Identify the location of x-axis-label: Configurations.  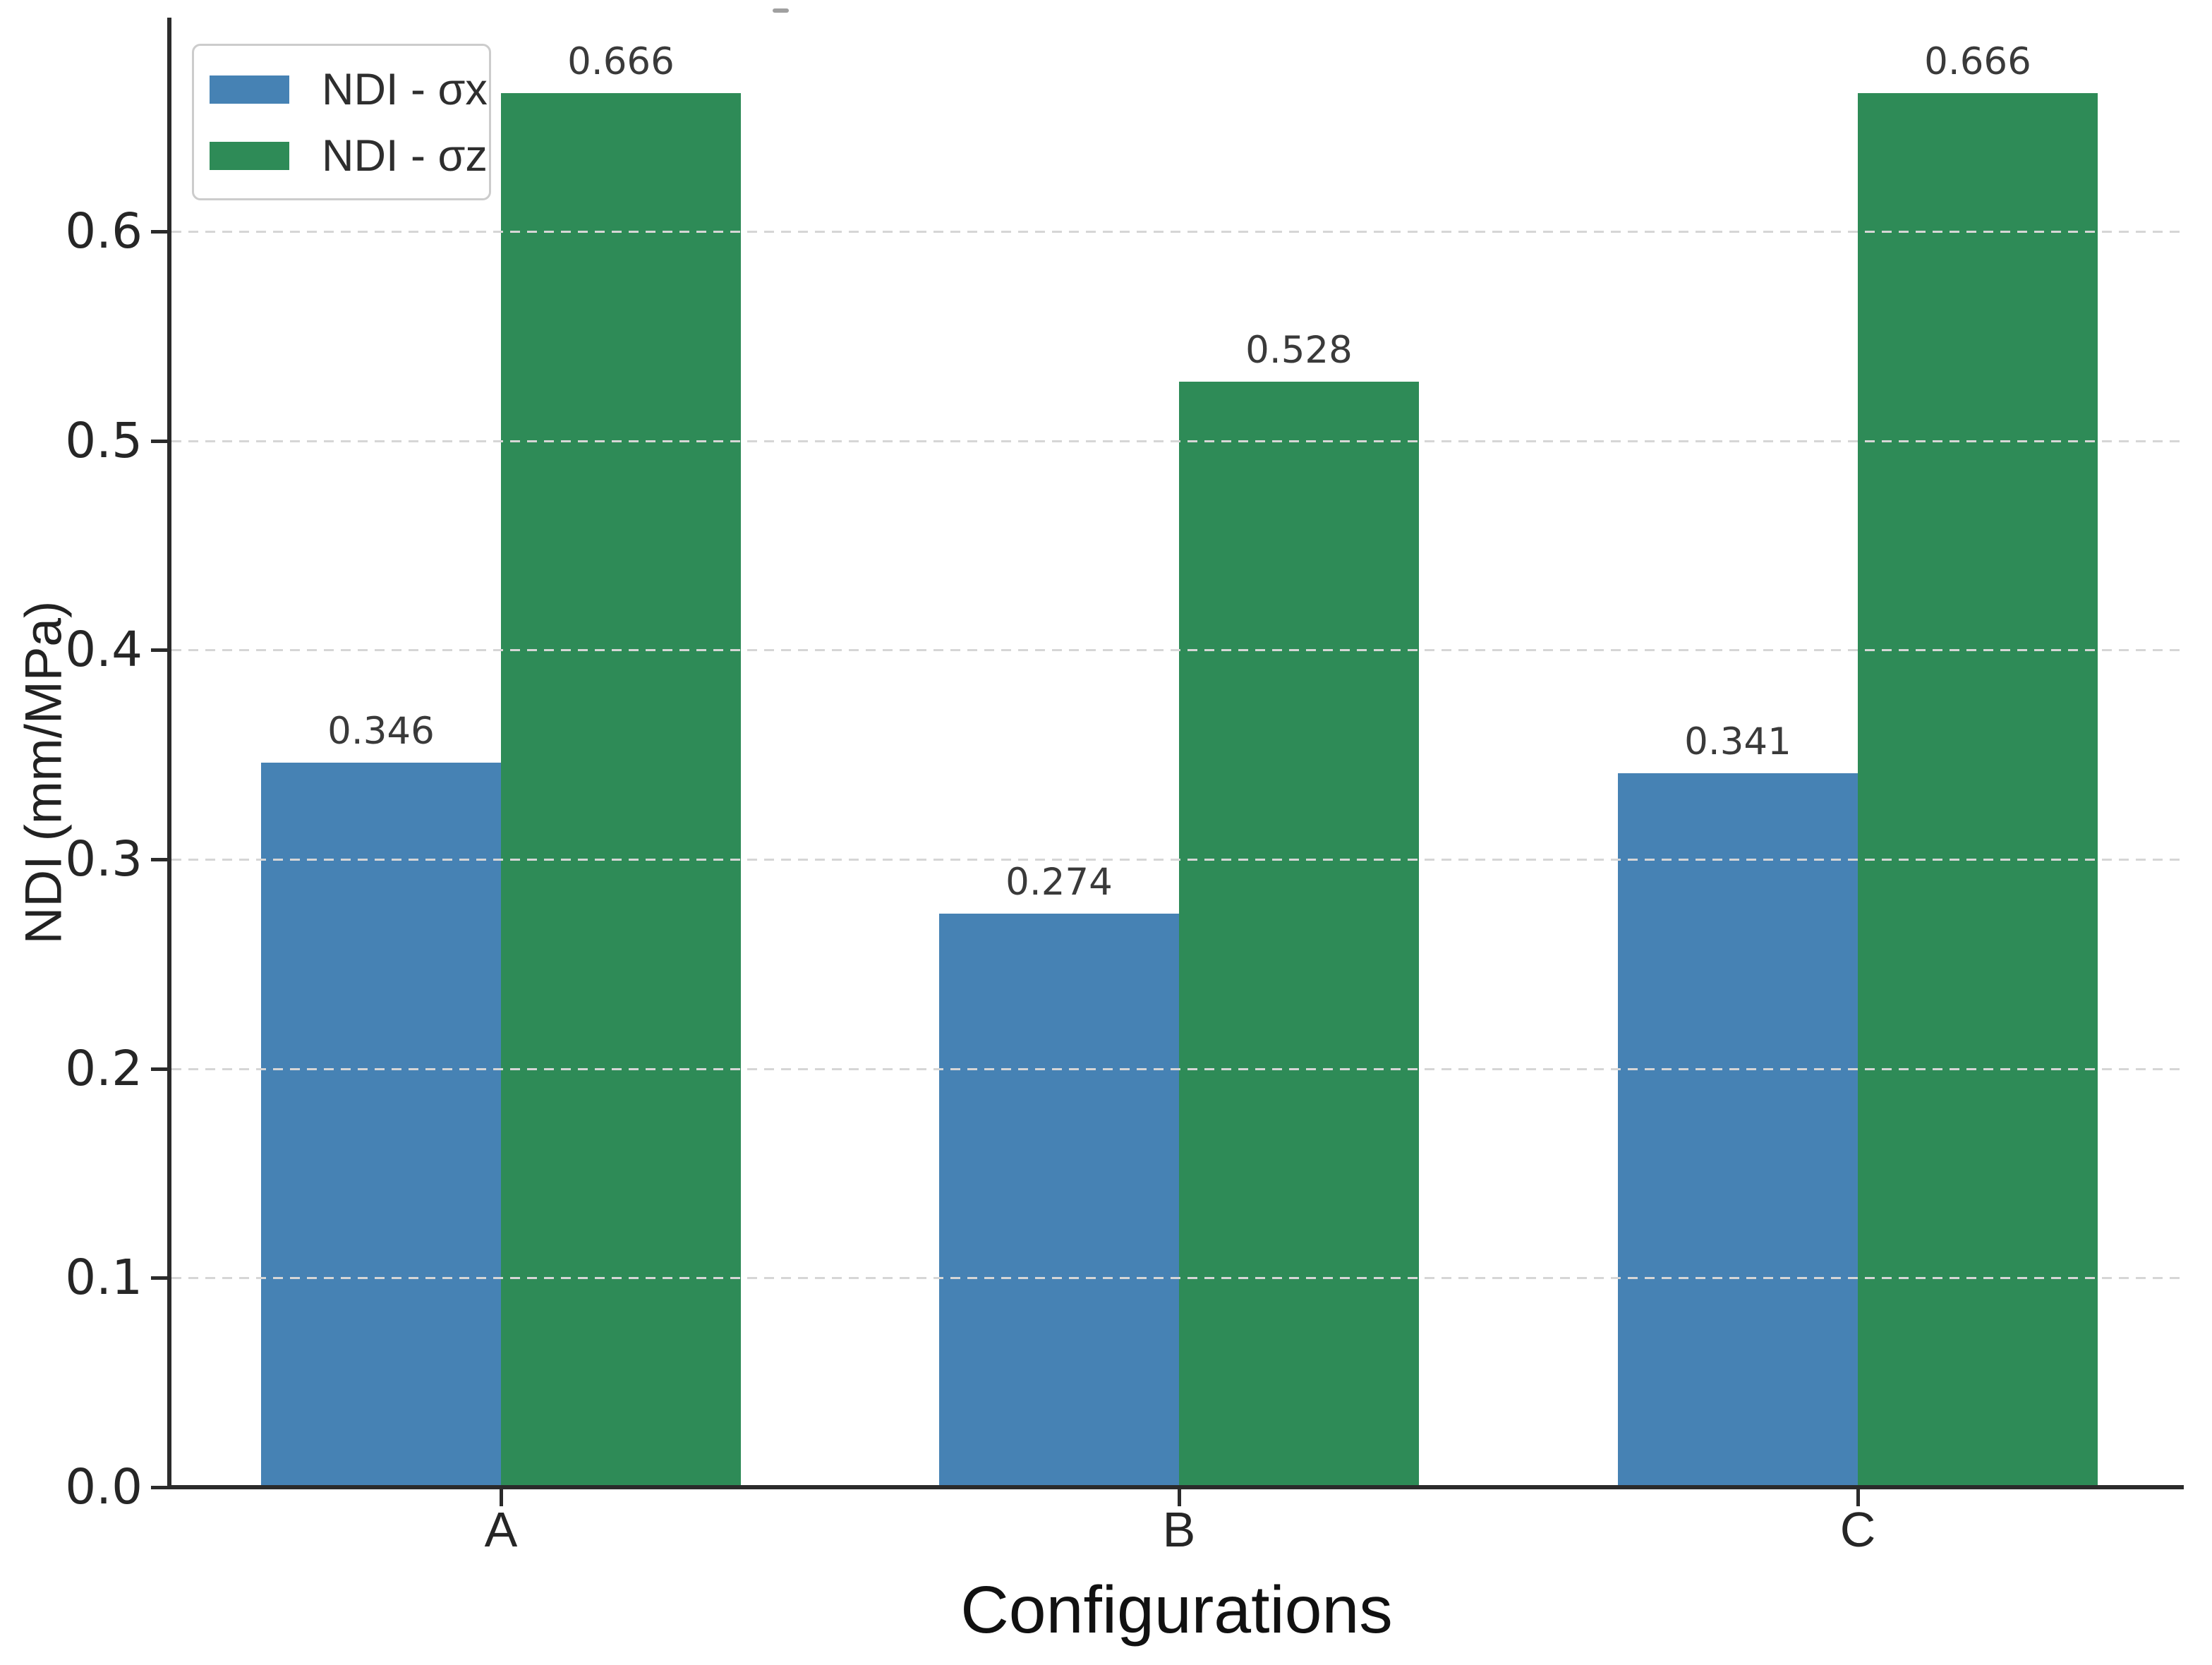
(1176, 1610).